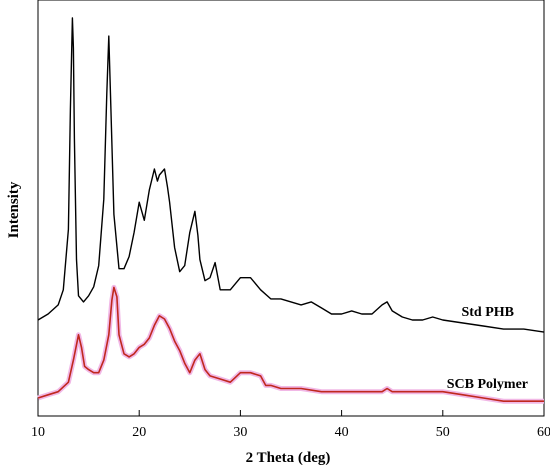 The height and width of the screenshot is (471, 550). I want to click on x-tick-label-10: 10, so click(38, 432).